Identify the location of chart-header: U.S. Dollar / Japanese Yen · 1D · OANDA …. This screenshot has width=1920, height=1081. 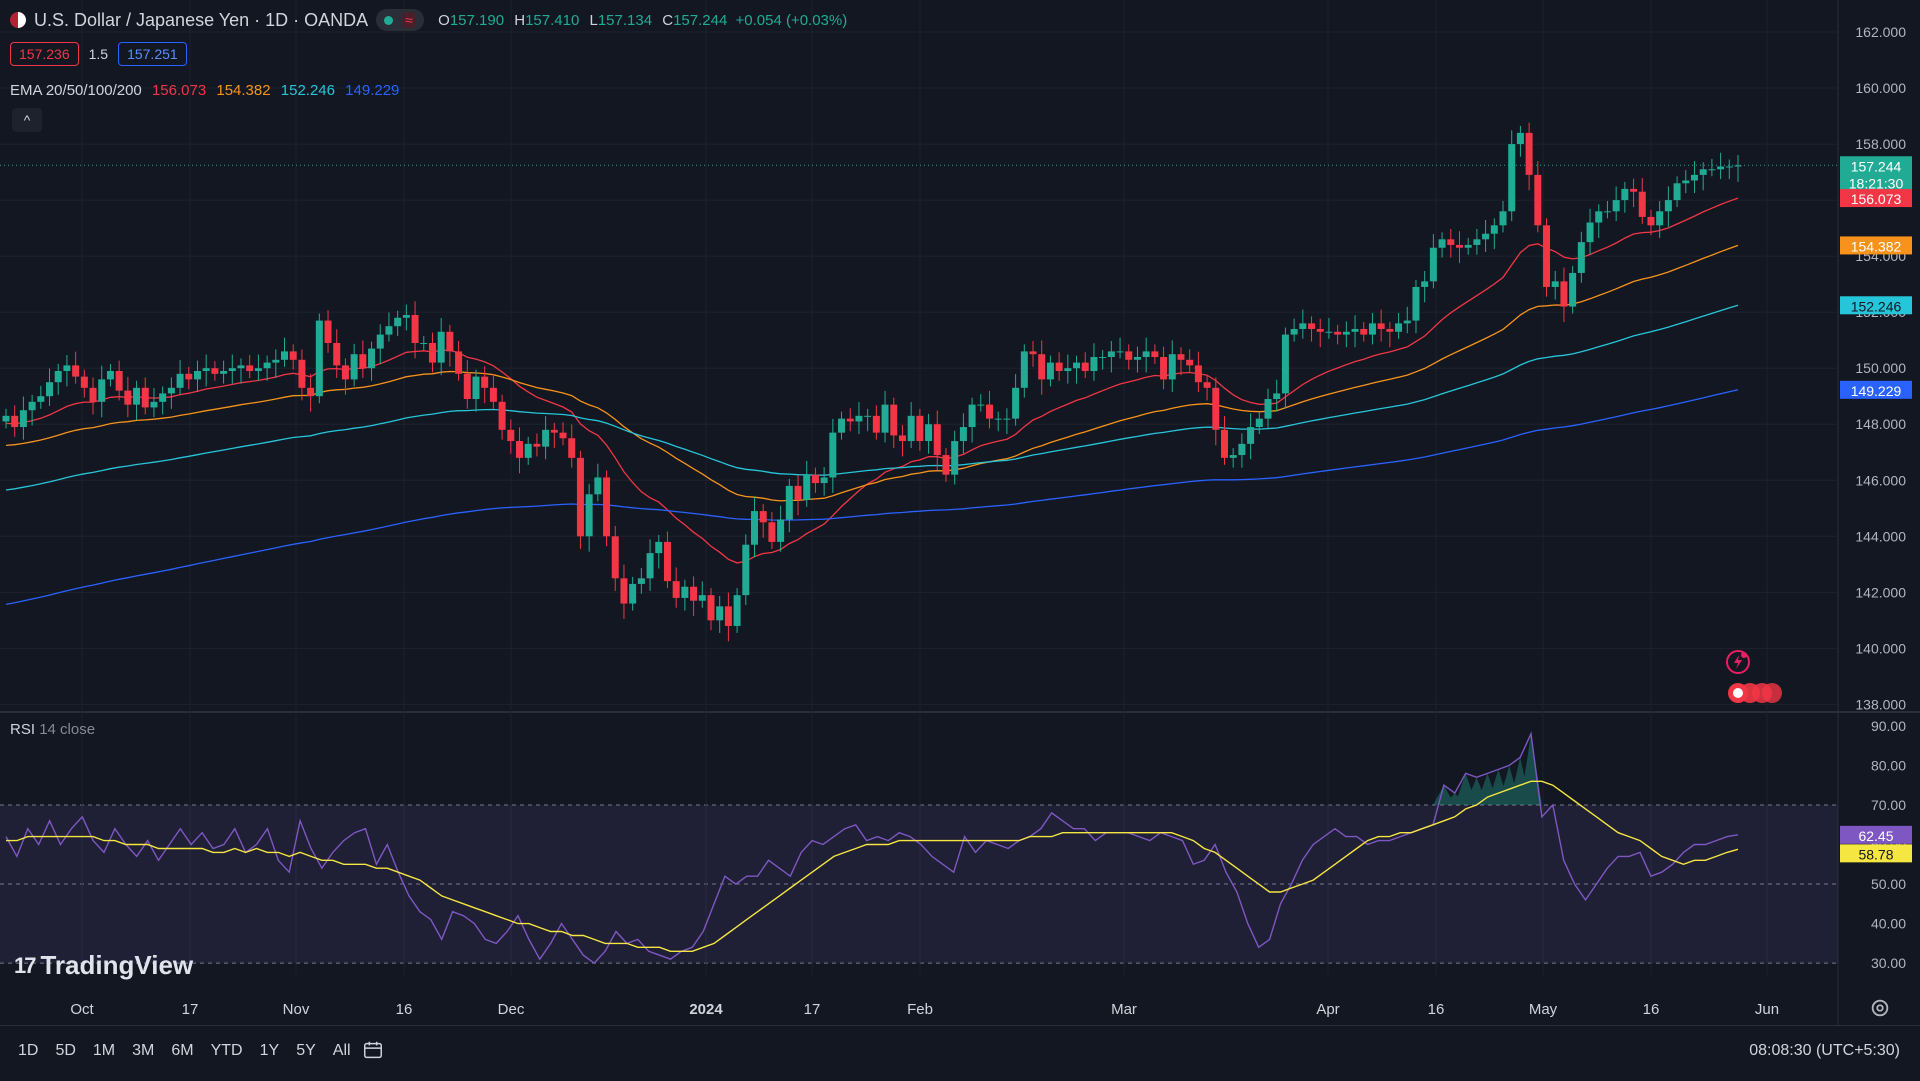
(428, 20).